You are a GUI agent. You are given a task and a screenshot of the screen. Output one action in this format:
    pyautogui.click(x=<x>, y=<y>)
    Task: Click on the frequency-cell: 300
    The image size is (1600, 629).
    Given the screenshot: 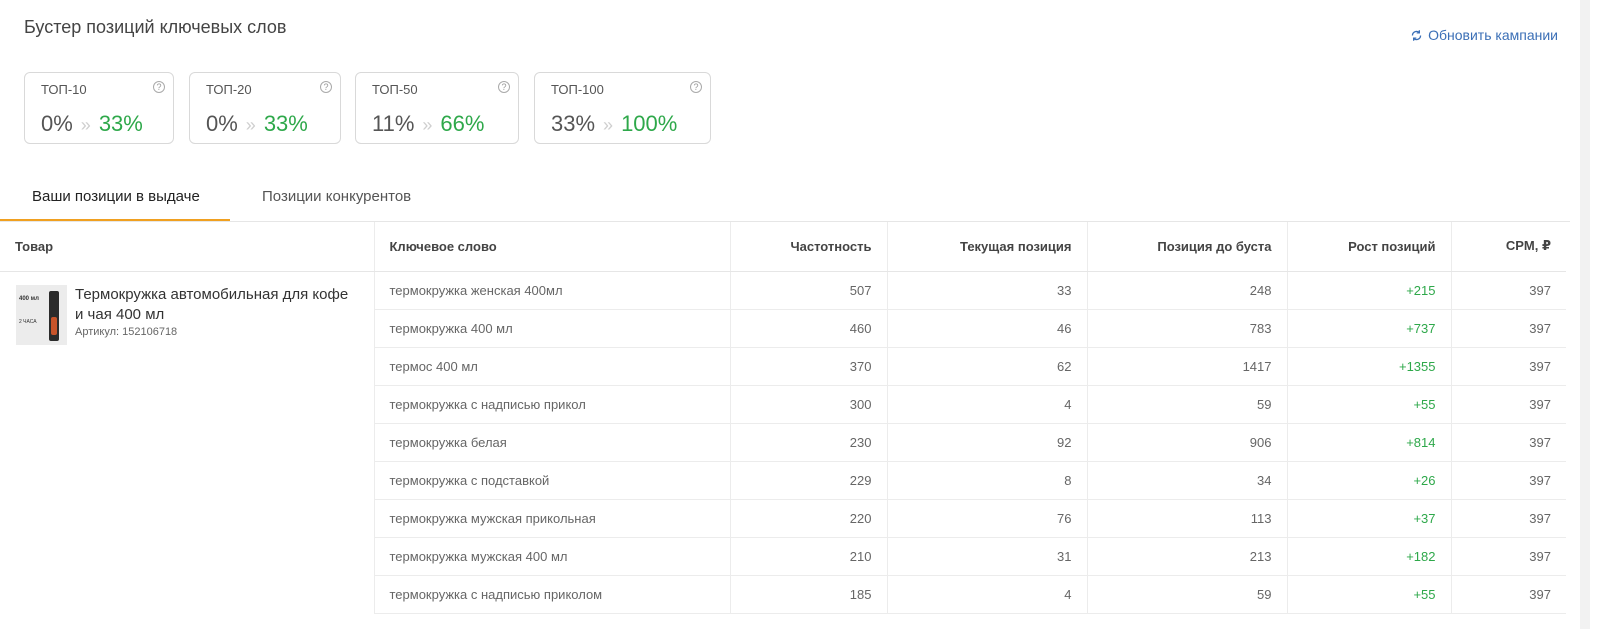 What is the action you would take?
    pyautogui.click(x=809, y=404)
    